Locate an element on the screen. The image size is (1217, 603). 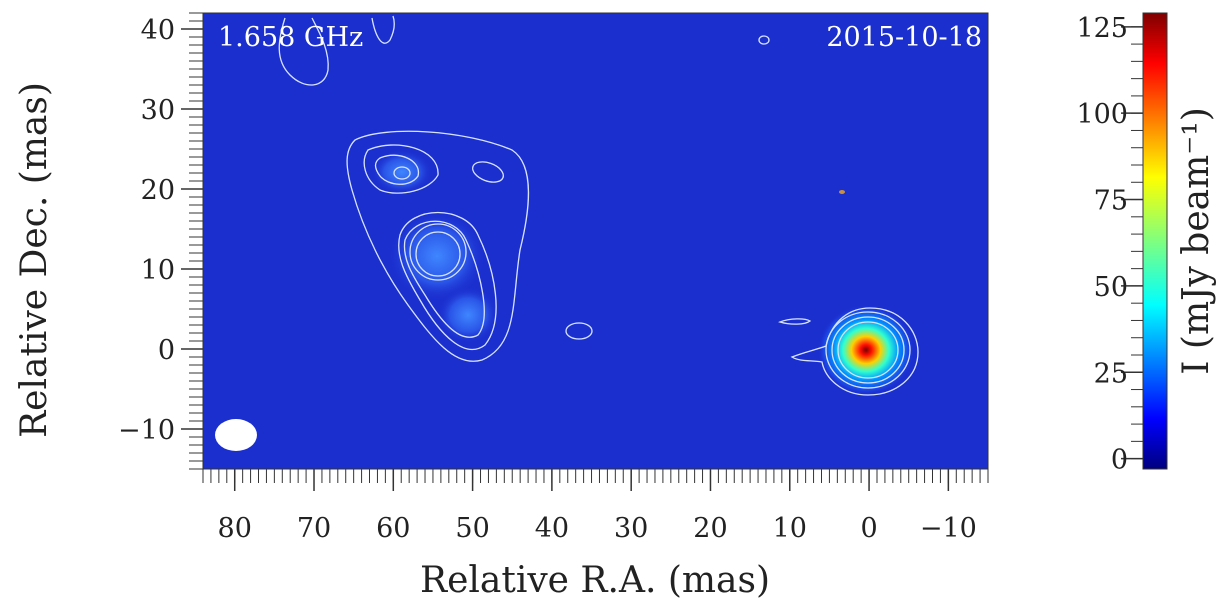
y-tick-label: 10 is located at coordinates (158, 270).